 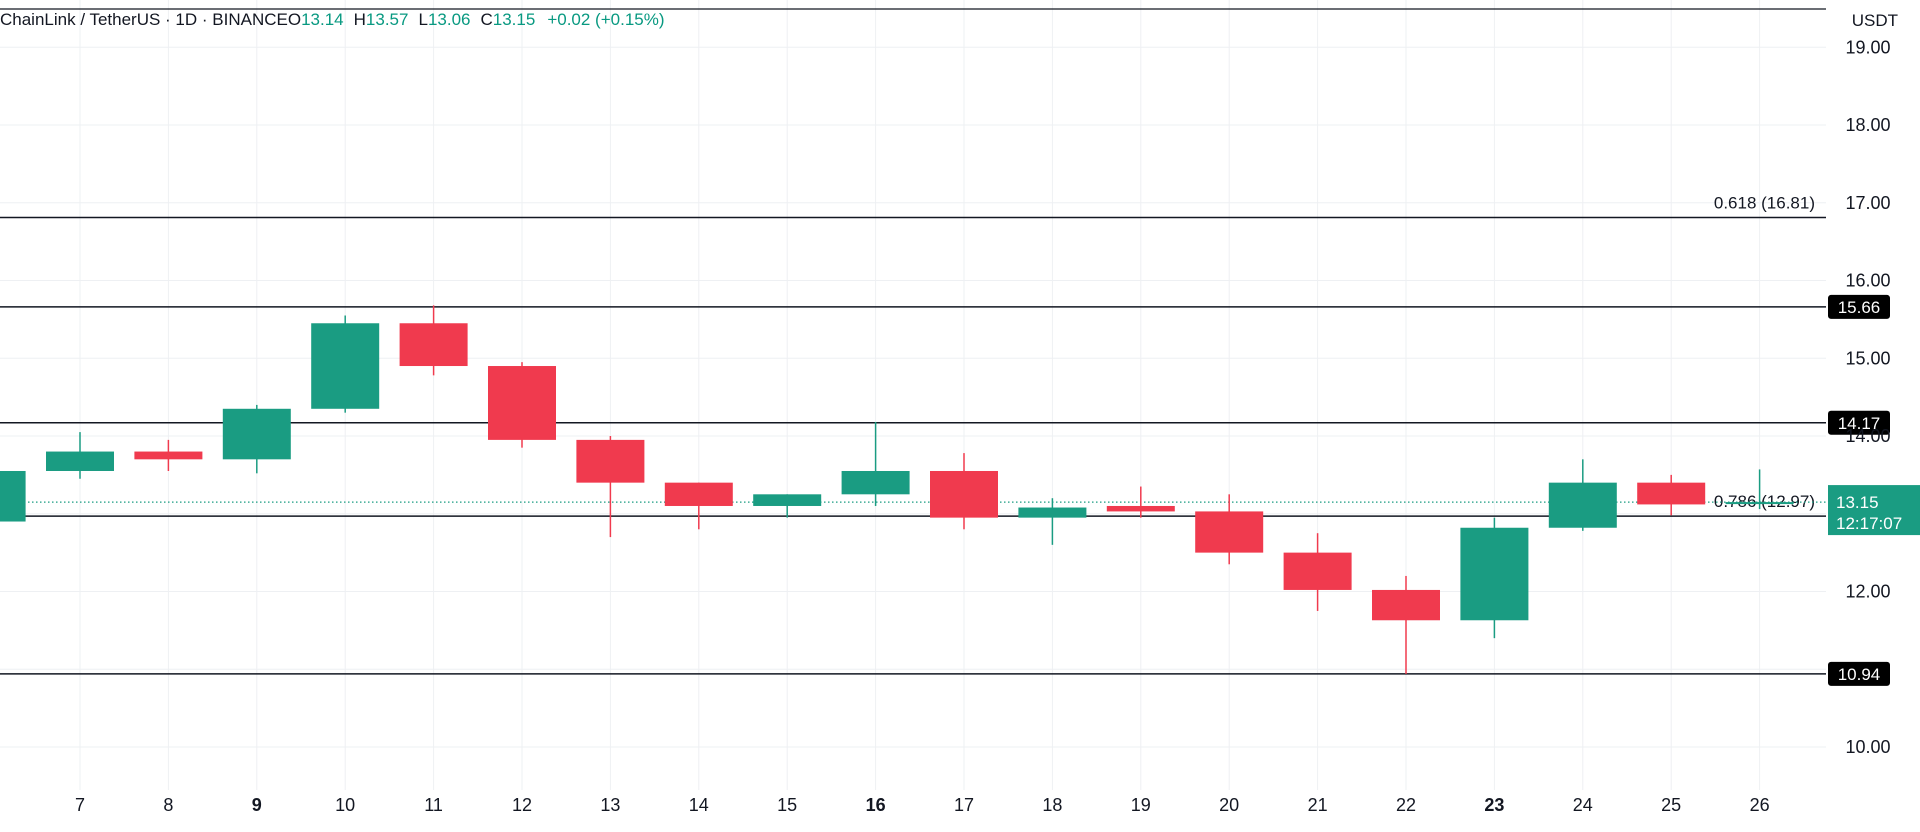 I want to click on low-key: L, so click(x=423, y=19).